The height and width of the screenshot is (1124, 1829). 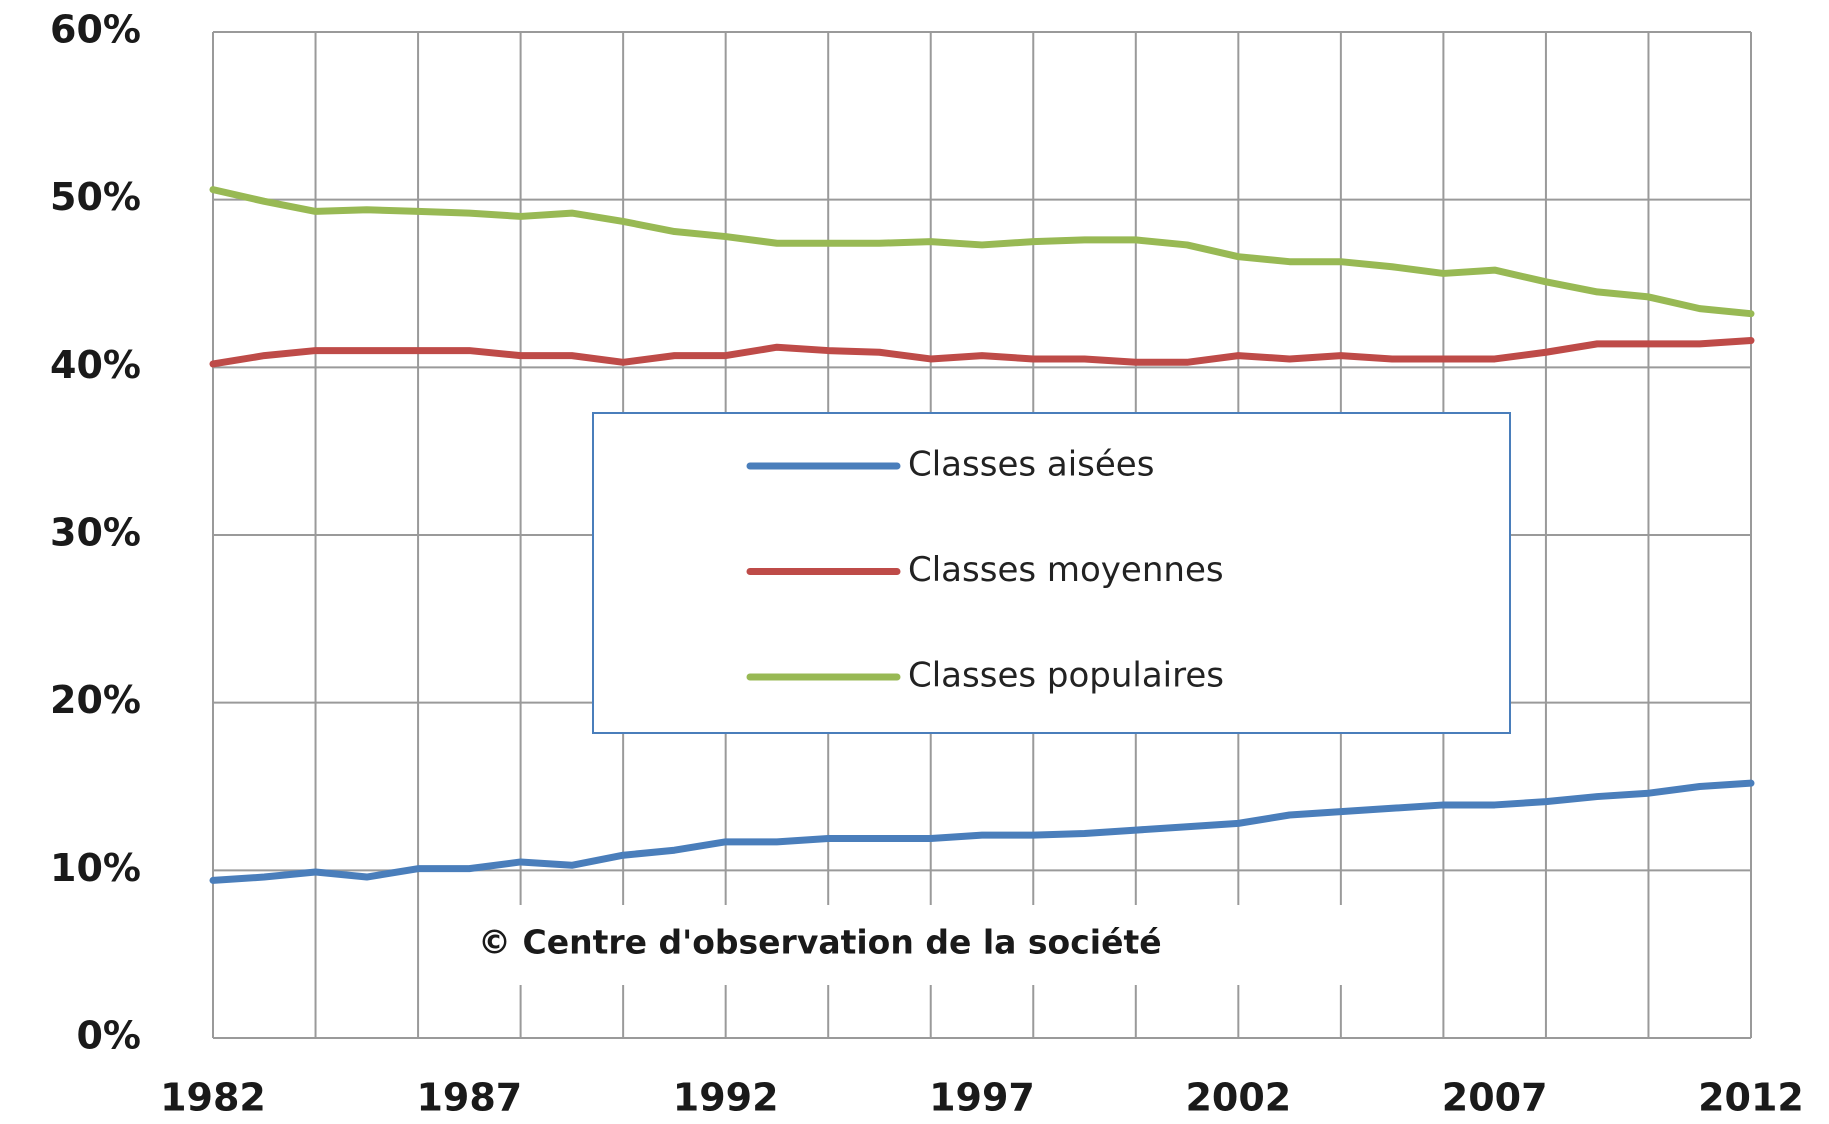 What do you see at coordinates (213, 1098) in the screenshot?
I see `x-tick-label: 1982` at bounding box center [213, 1098].